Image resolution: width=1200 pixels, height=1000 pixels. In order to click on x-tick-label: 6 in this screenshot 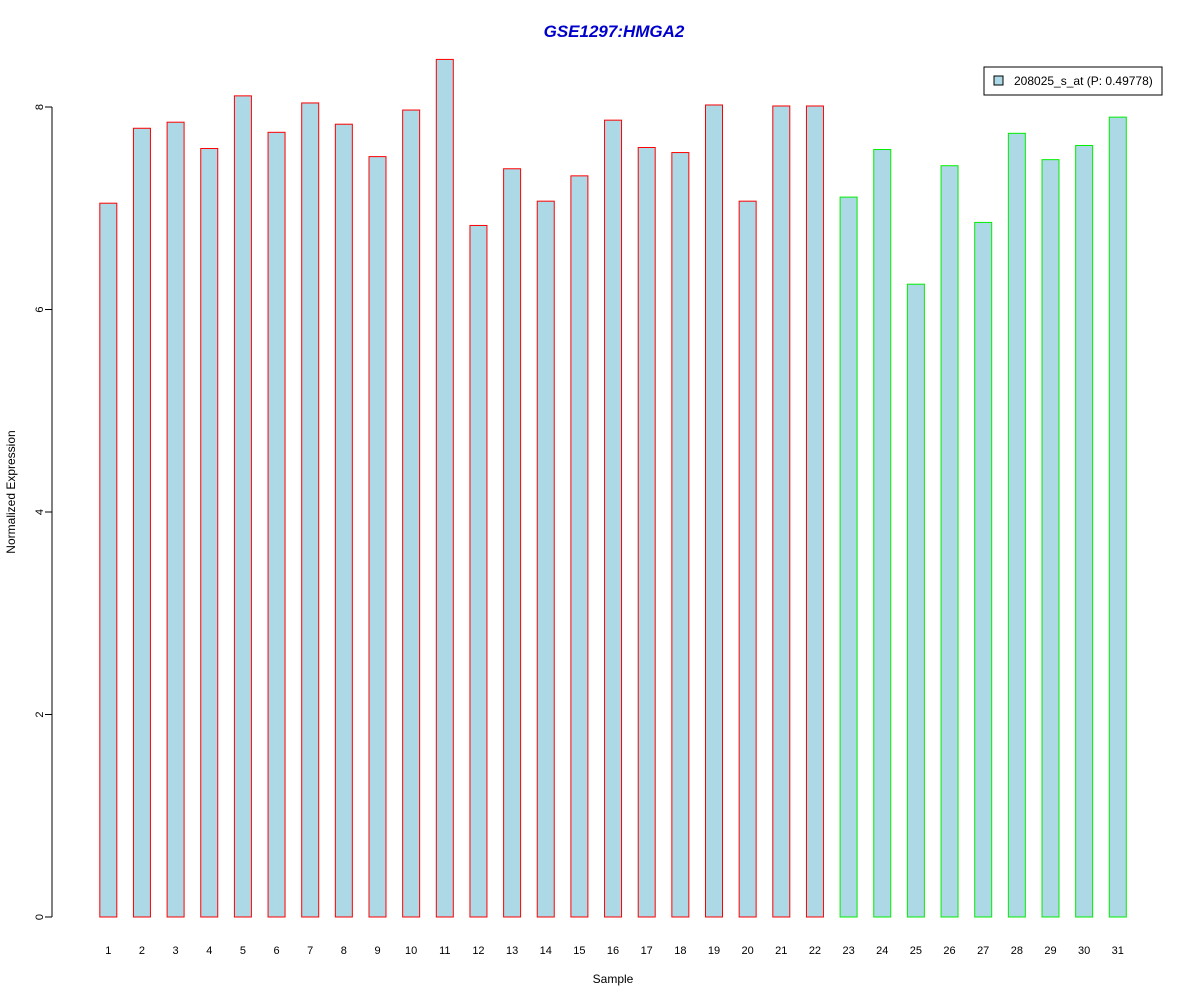, I will do `click(276, 951)`.